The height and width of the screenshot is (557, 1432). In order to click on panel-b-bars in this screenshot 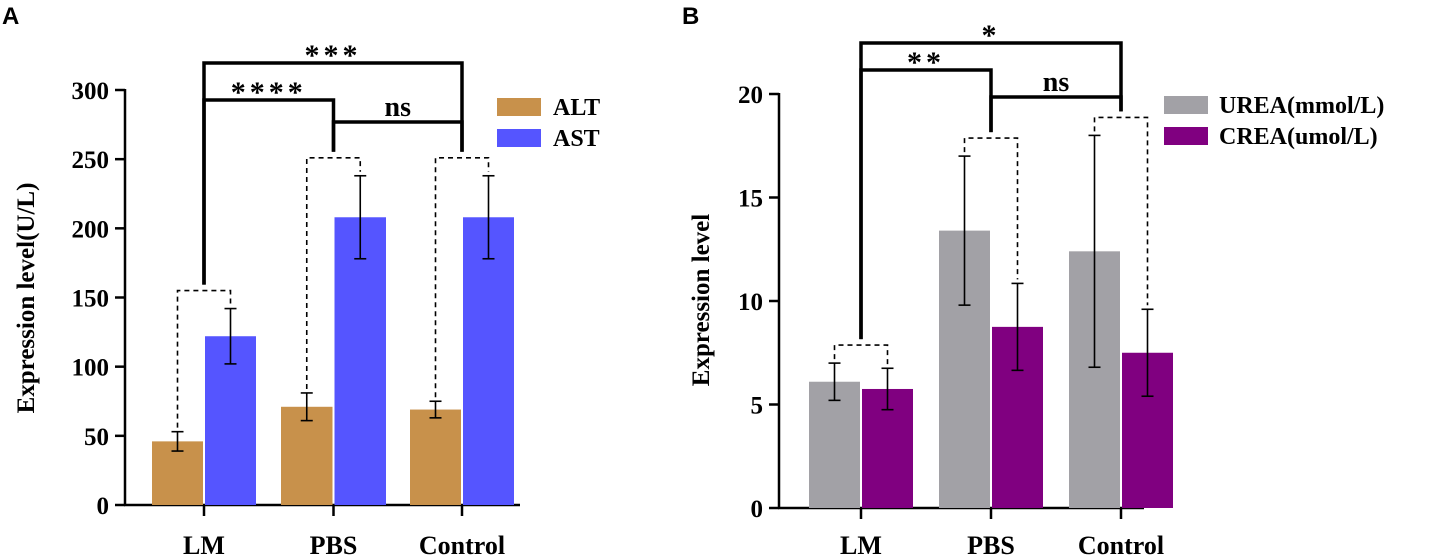, I will do `click(991, 369)`.